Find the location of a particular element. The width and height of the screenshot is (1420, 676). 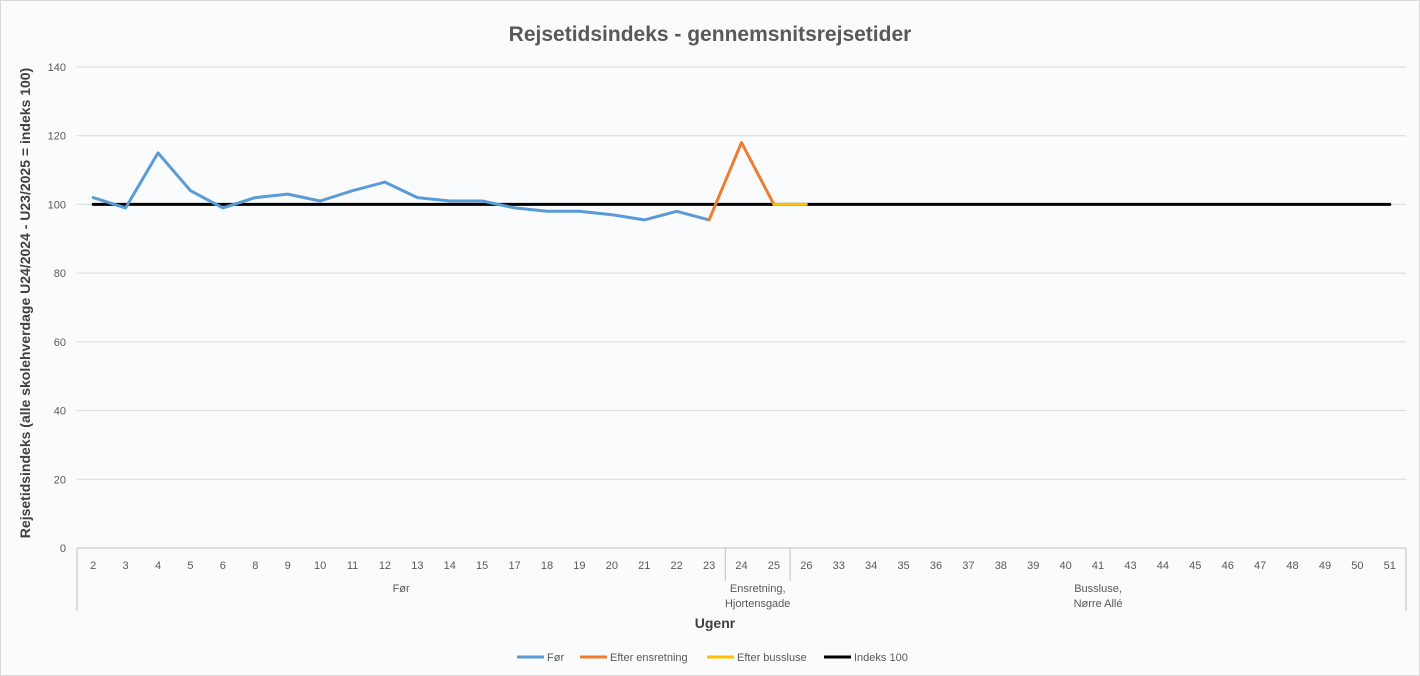

legend-label: Før is located at coordinates (555, 658).